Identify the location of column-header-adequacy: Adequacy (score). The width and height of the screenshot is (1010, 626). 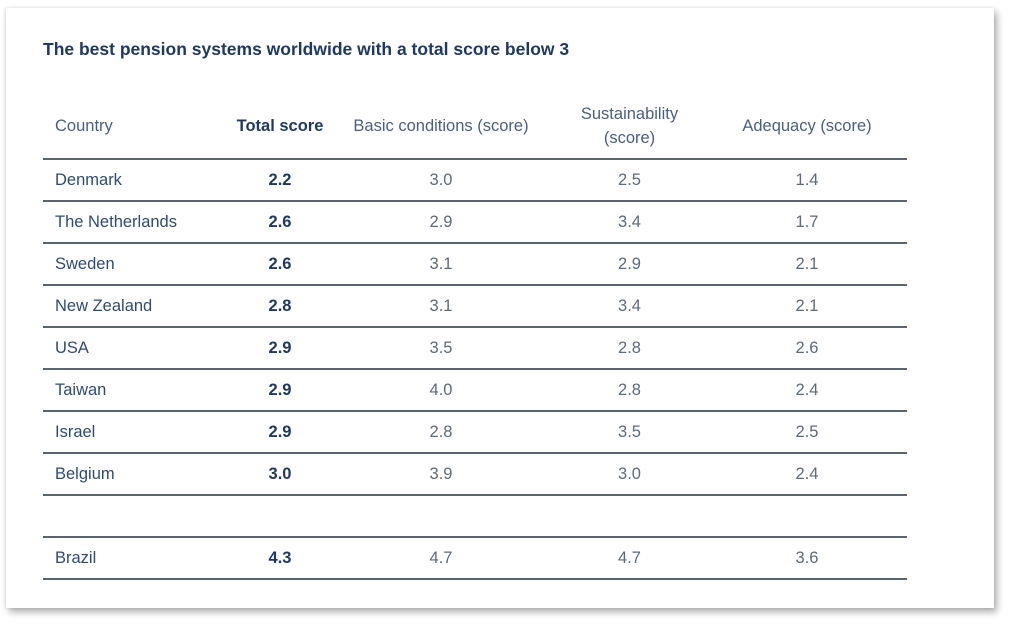
(807, 126).